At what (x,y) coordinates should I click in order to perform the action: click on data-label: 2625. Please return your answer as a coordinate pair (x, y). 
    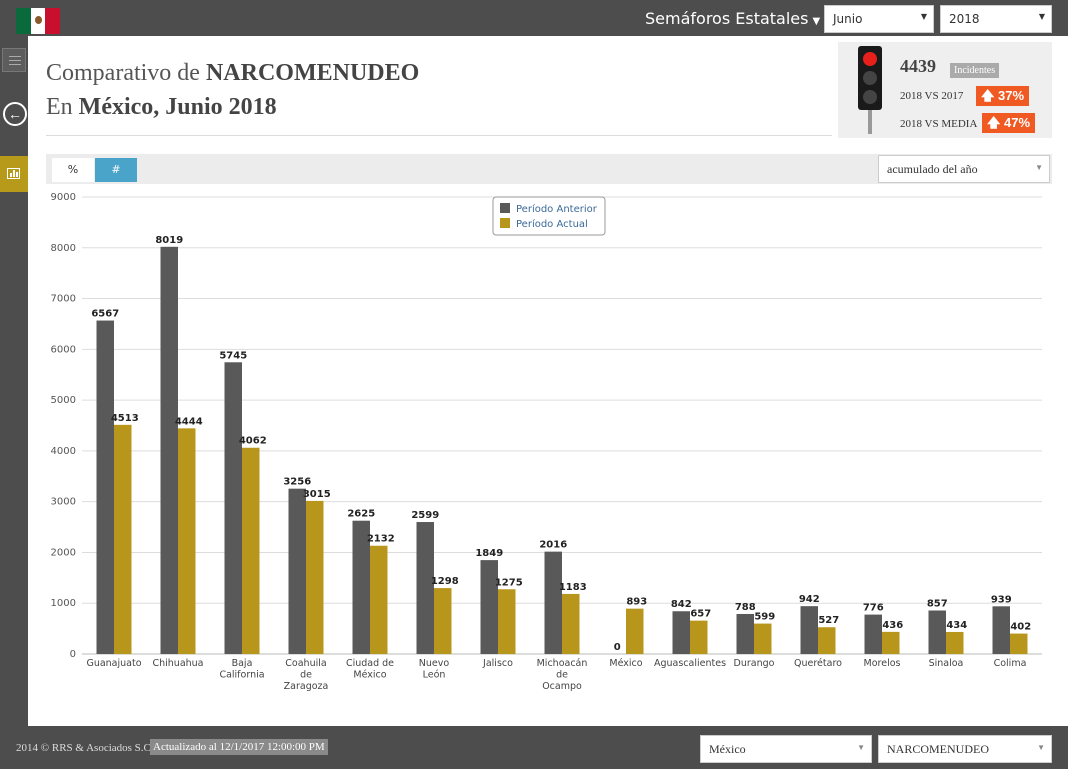
    Looking at the image, I should click on (361, 514).